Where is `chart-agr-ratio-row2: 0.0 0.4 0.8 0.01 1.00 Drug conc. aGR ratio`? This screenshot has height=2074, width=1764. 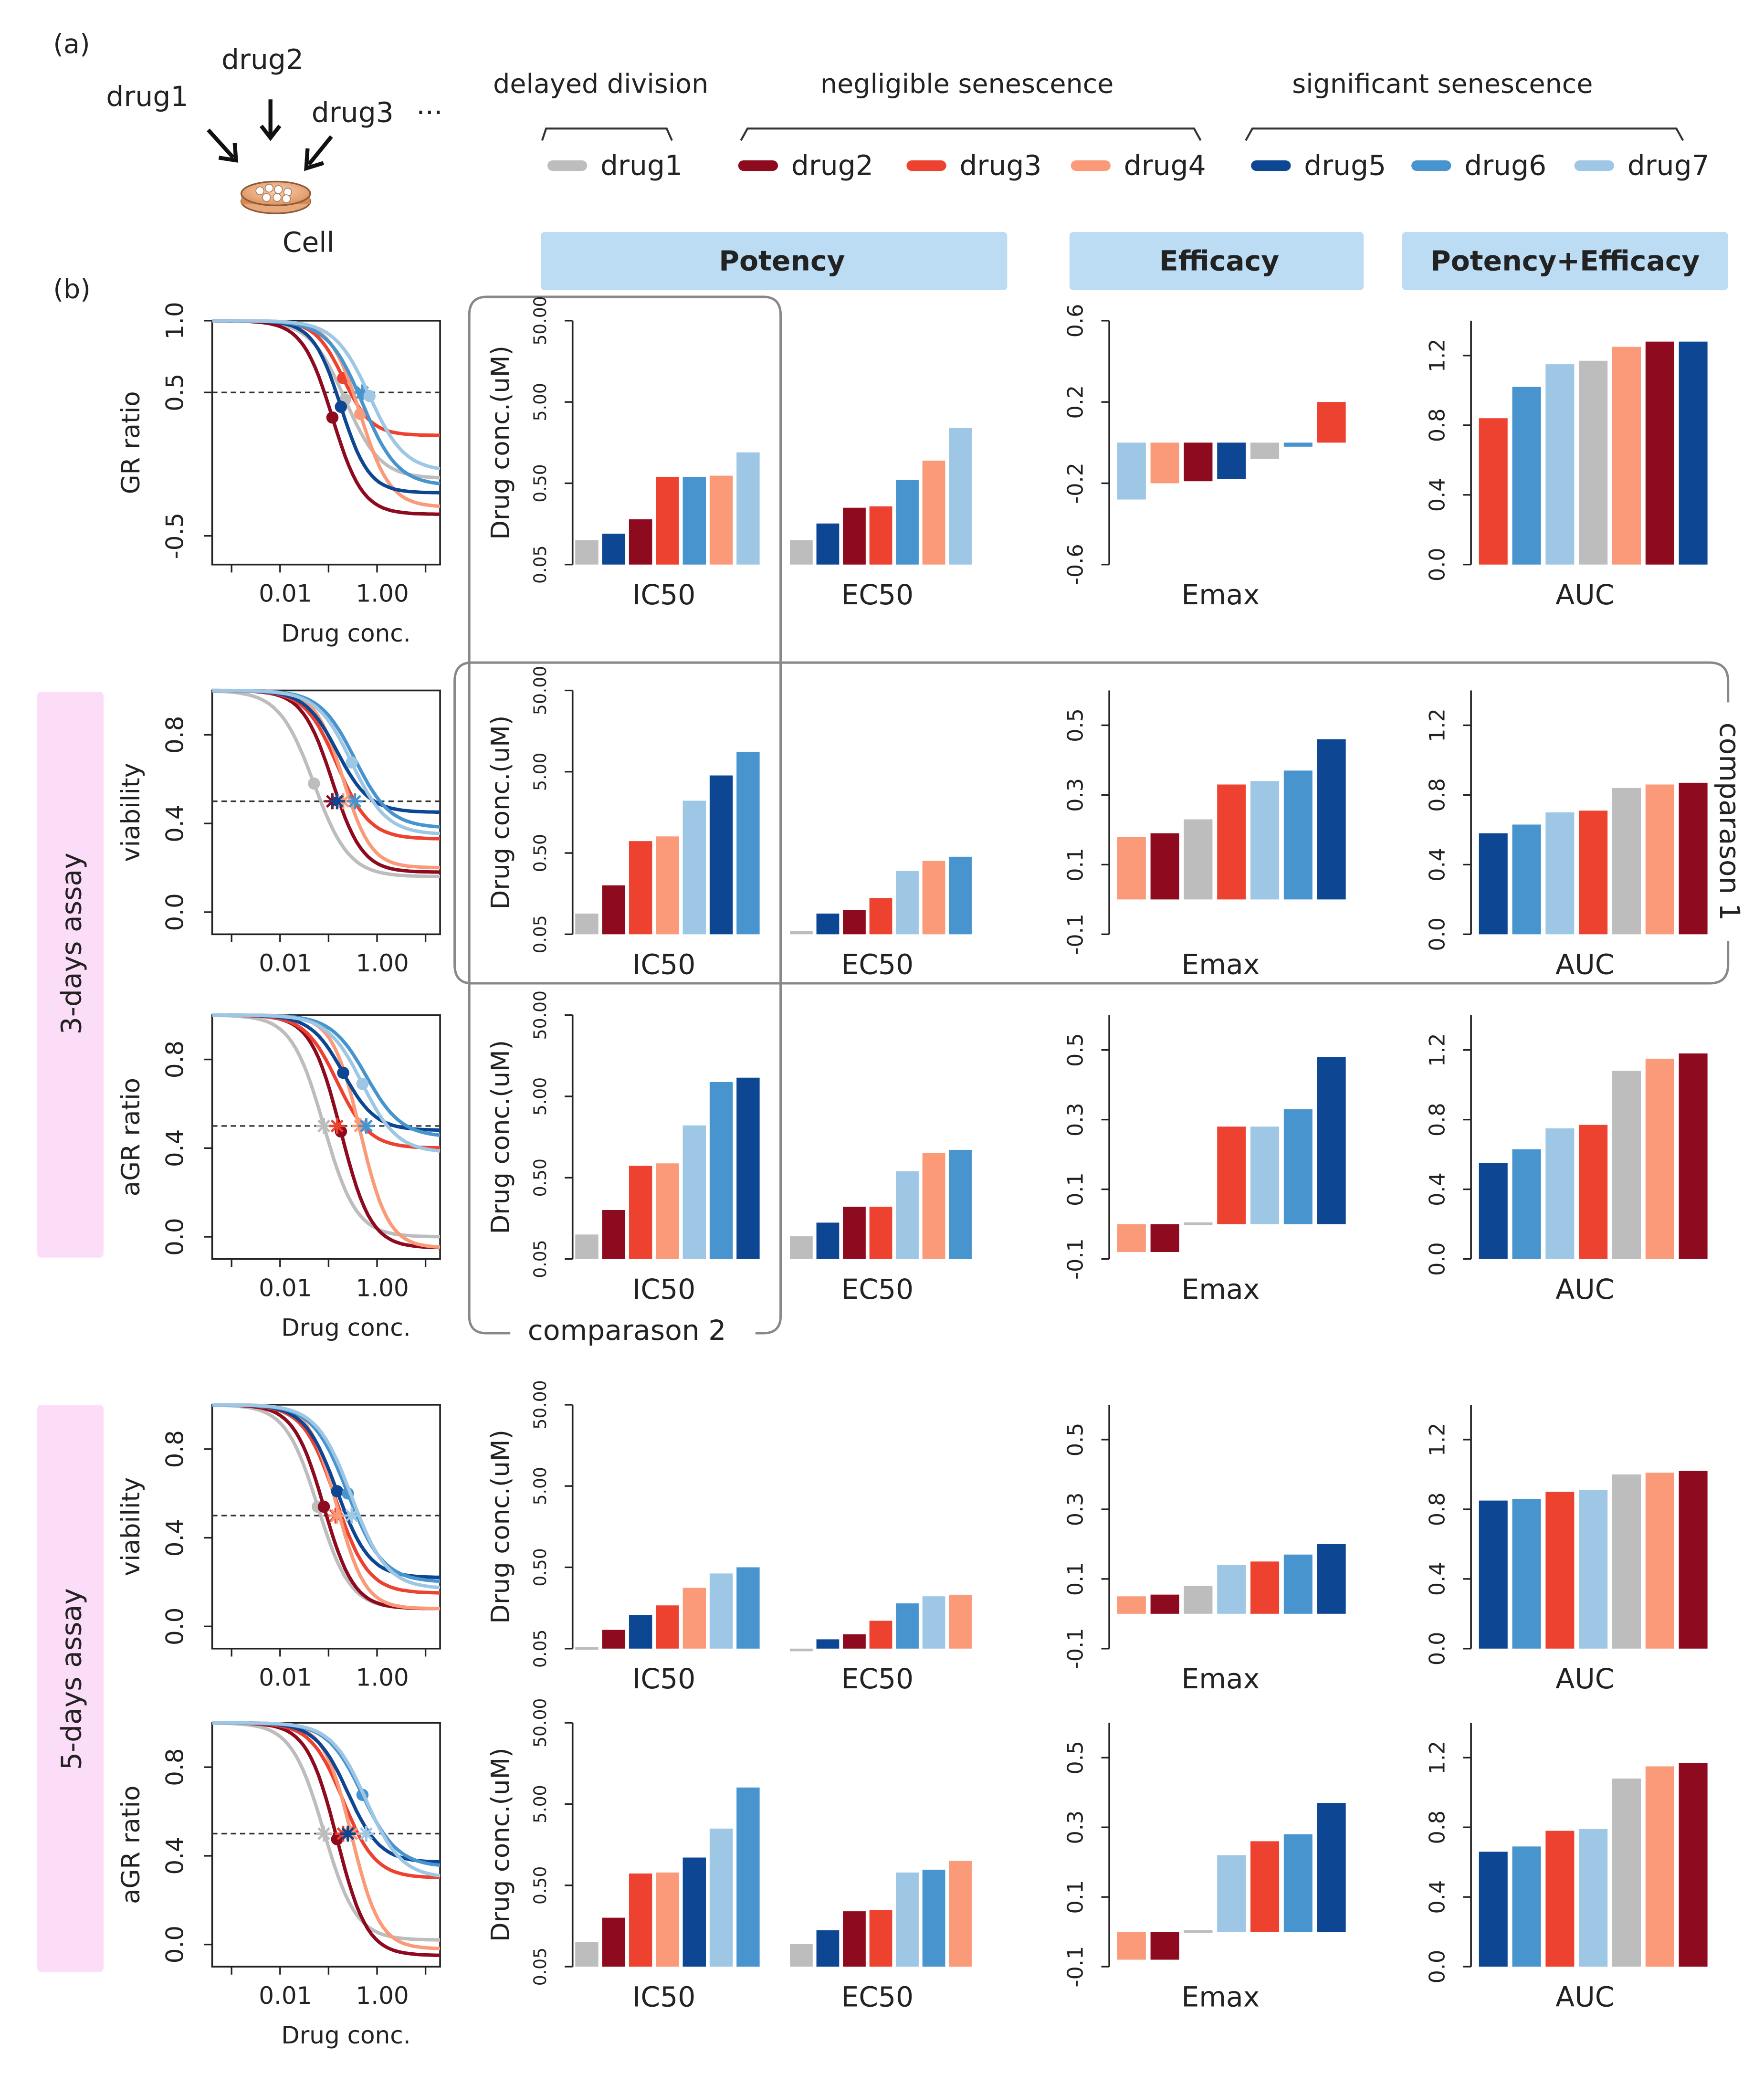 chart-agr-ratio-row2: 0.0 0.4 0.8 0.01 1.00 Drug conc. aGR ratio is located at coordinates (278, 1177).